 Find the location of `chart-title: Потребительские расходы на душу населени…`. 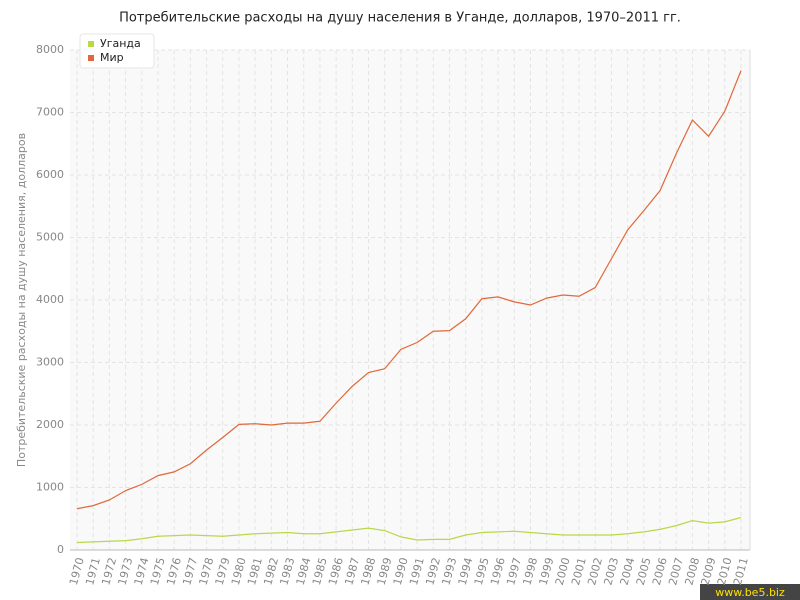

chart-title: Потребительские расходы на душу населени… is located at coordinates (400, 18).